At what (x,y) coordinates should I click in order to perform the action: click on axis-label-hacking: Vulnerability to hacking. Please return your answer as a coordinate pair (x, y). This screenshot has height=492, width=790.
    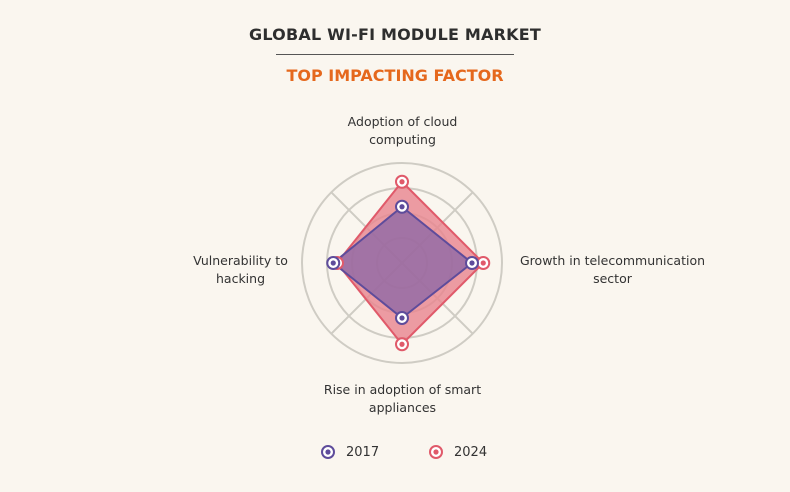
    Looking at the image, I should click on (240, 269).